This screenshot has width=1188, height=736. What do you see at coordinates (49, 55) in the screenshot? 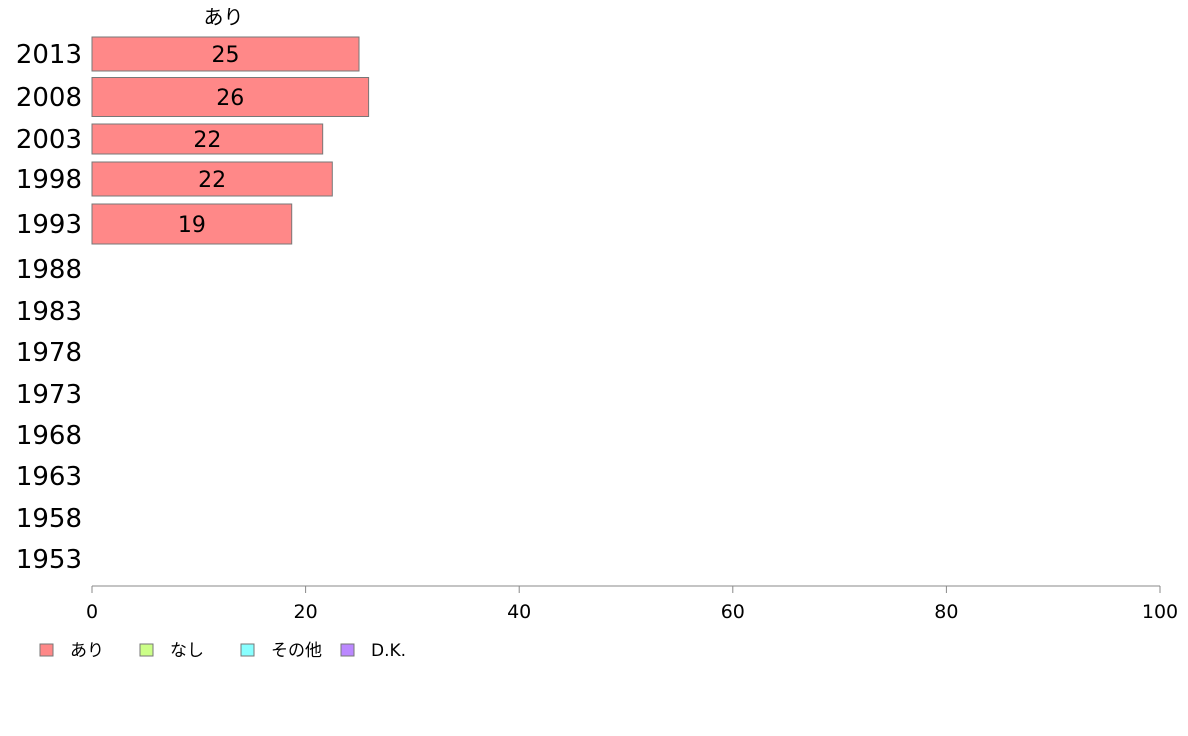
I see `category-label: 2013` at bounding box center [49, 55].